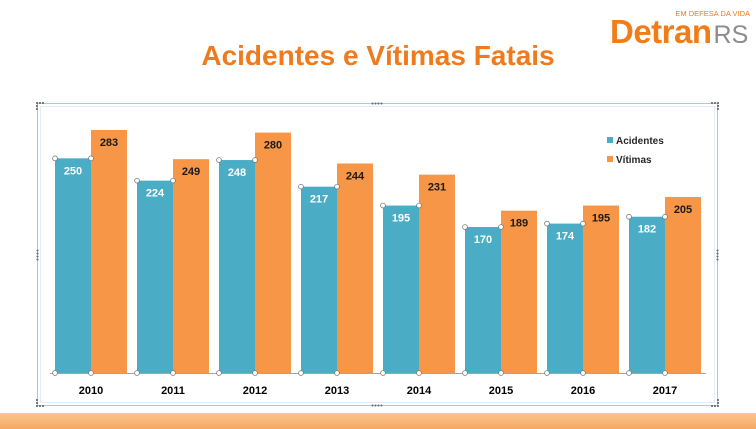 The image size is (756, 429). What do you see at coordinates (419, 391) in the screenshot?
I see `x-tick-label: 2014` at bounding box center [419, 391].